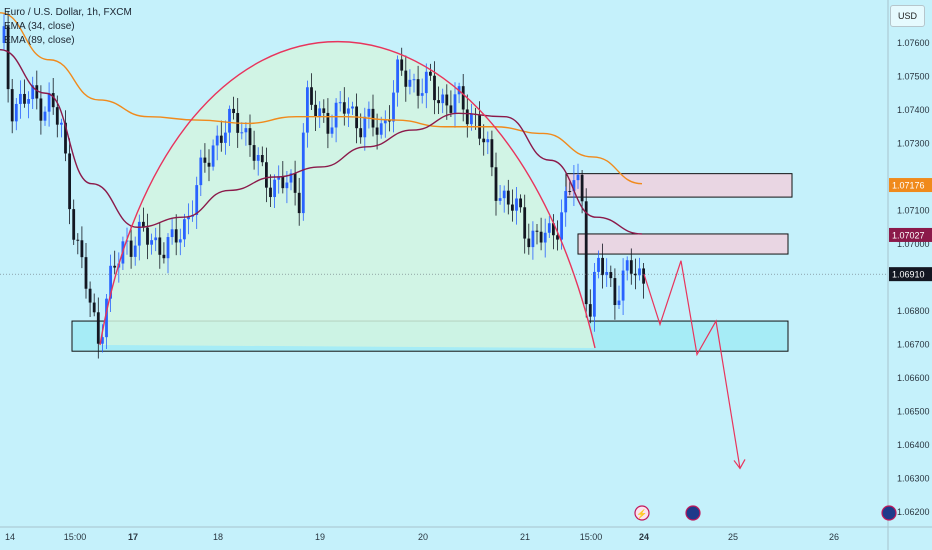 The image size is (932, 550). Describe the element at coordinates (39, 26) in the screenshot. I see `legend-ema34: EMA (34, close)` at that location.